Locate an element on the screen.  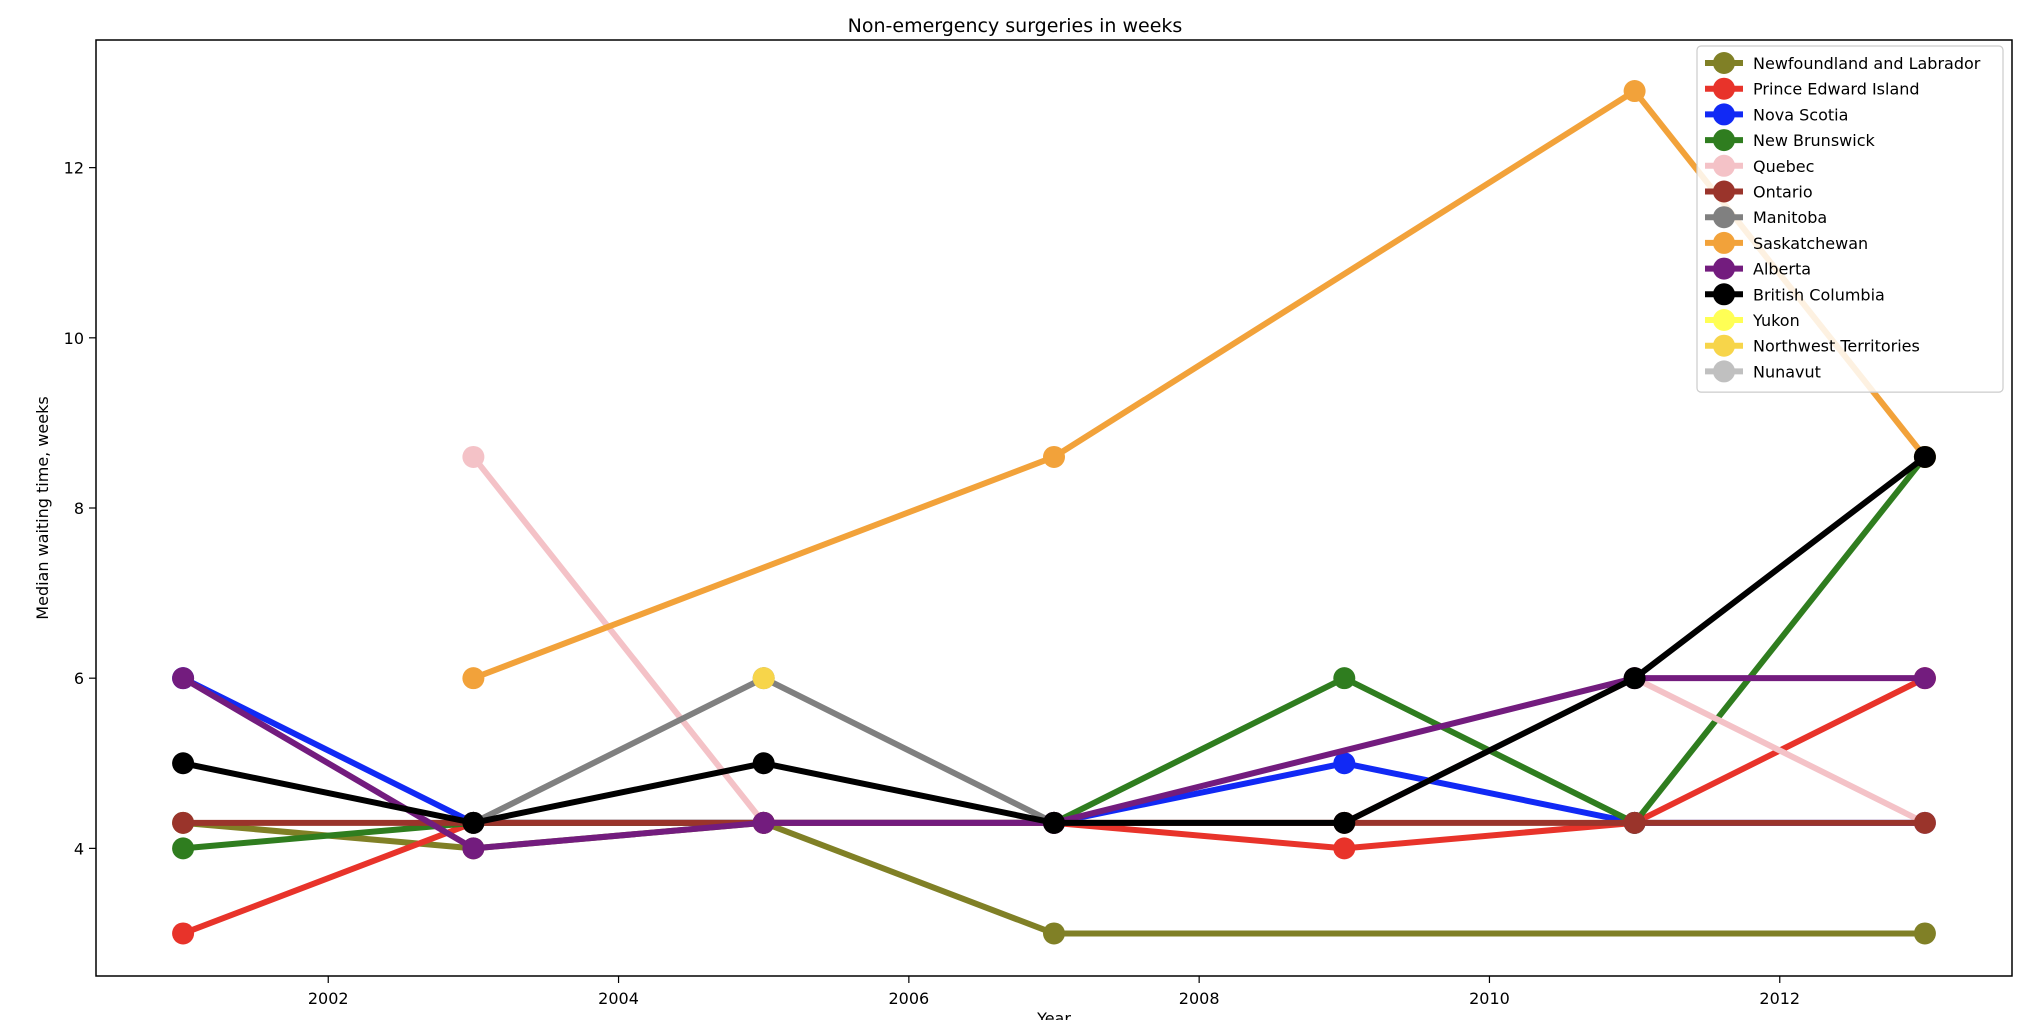
legend-box is located at coordinates (1850, 219).